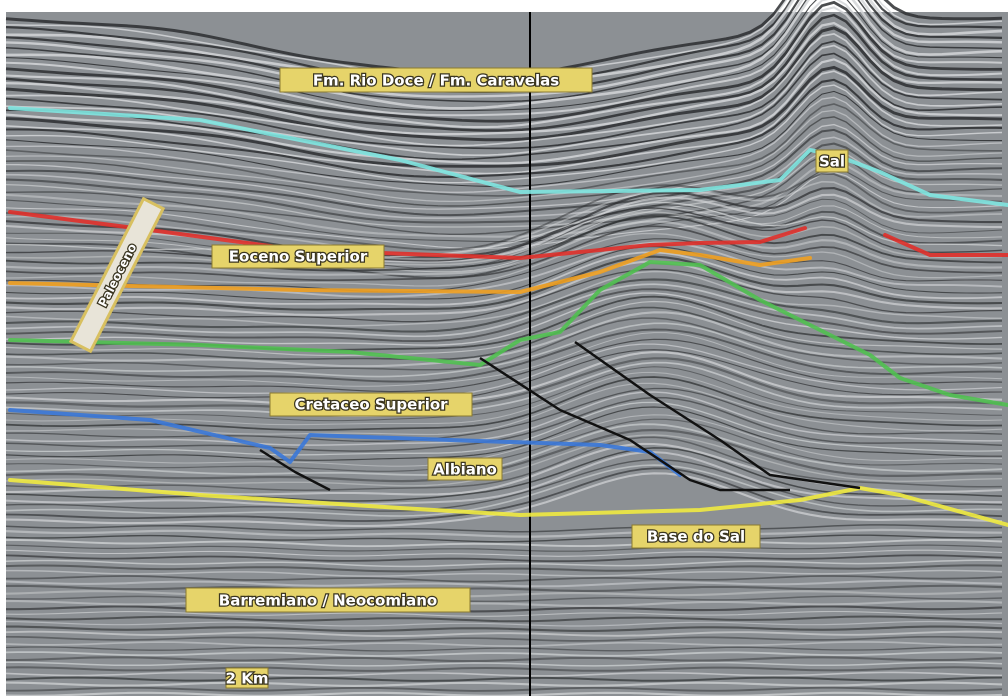 The height and width of the screenshot is (696, 1008). I want to click on label-text: 2 Km, so click(247, 679).